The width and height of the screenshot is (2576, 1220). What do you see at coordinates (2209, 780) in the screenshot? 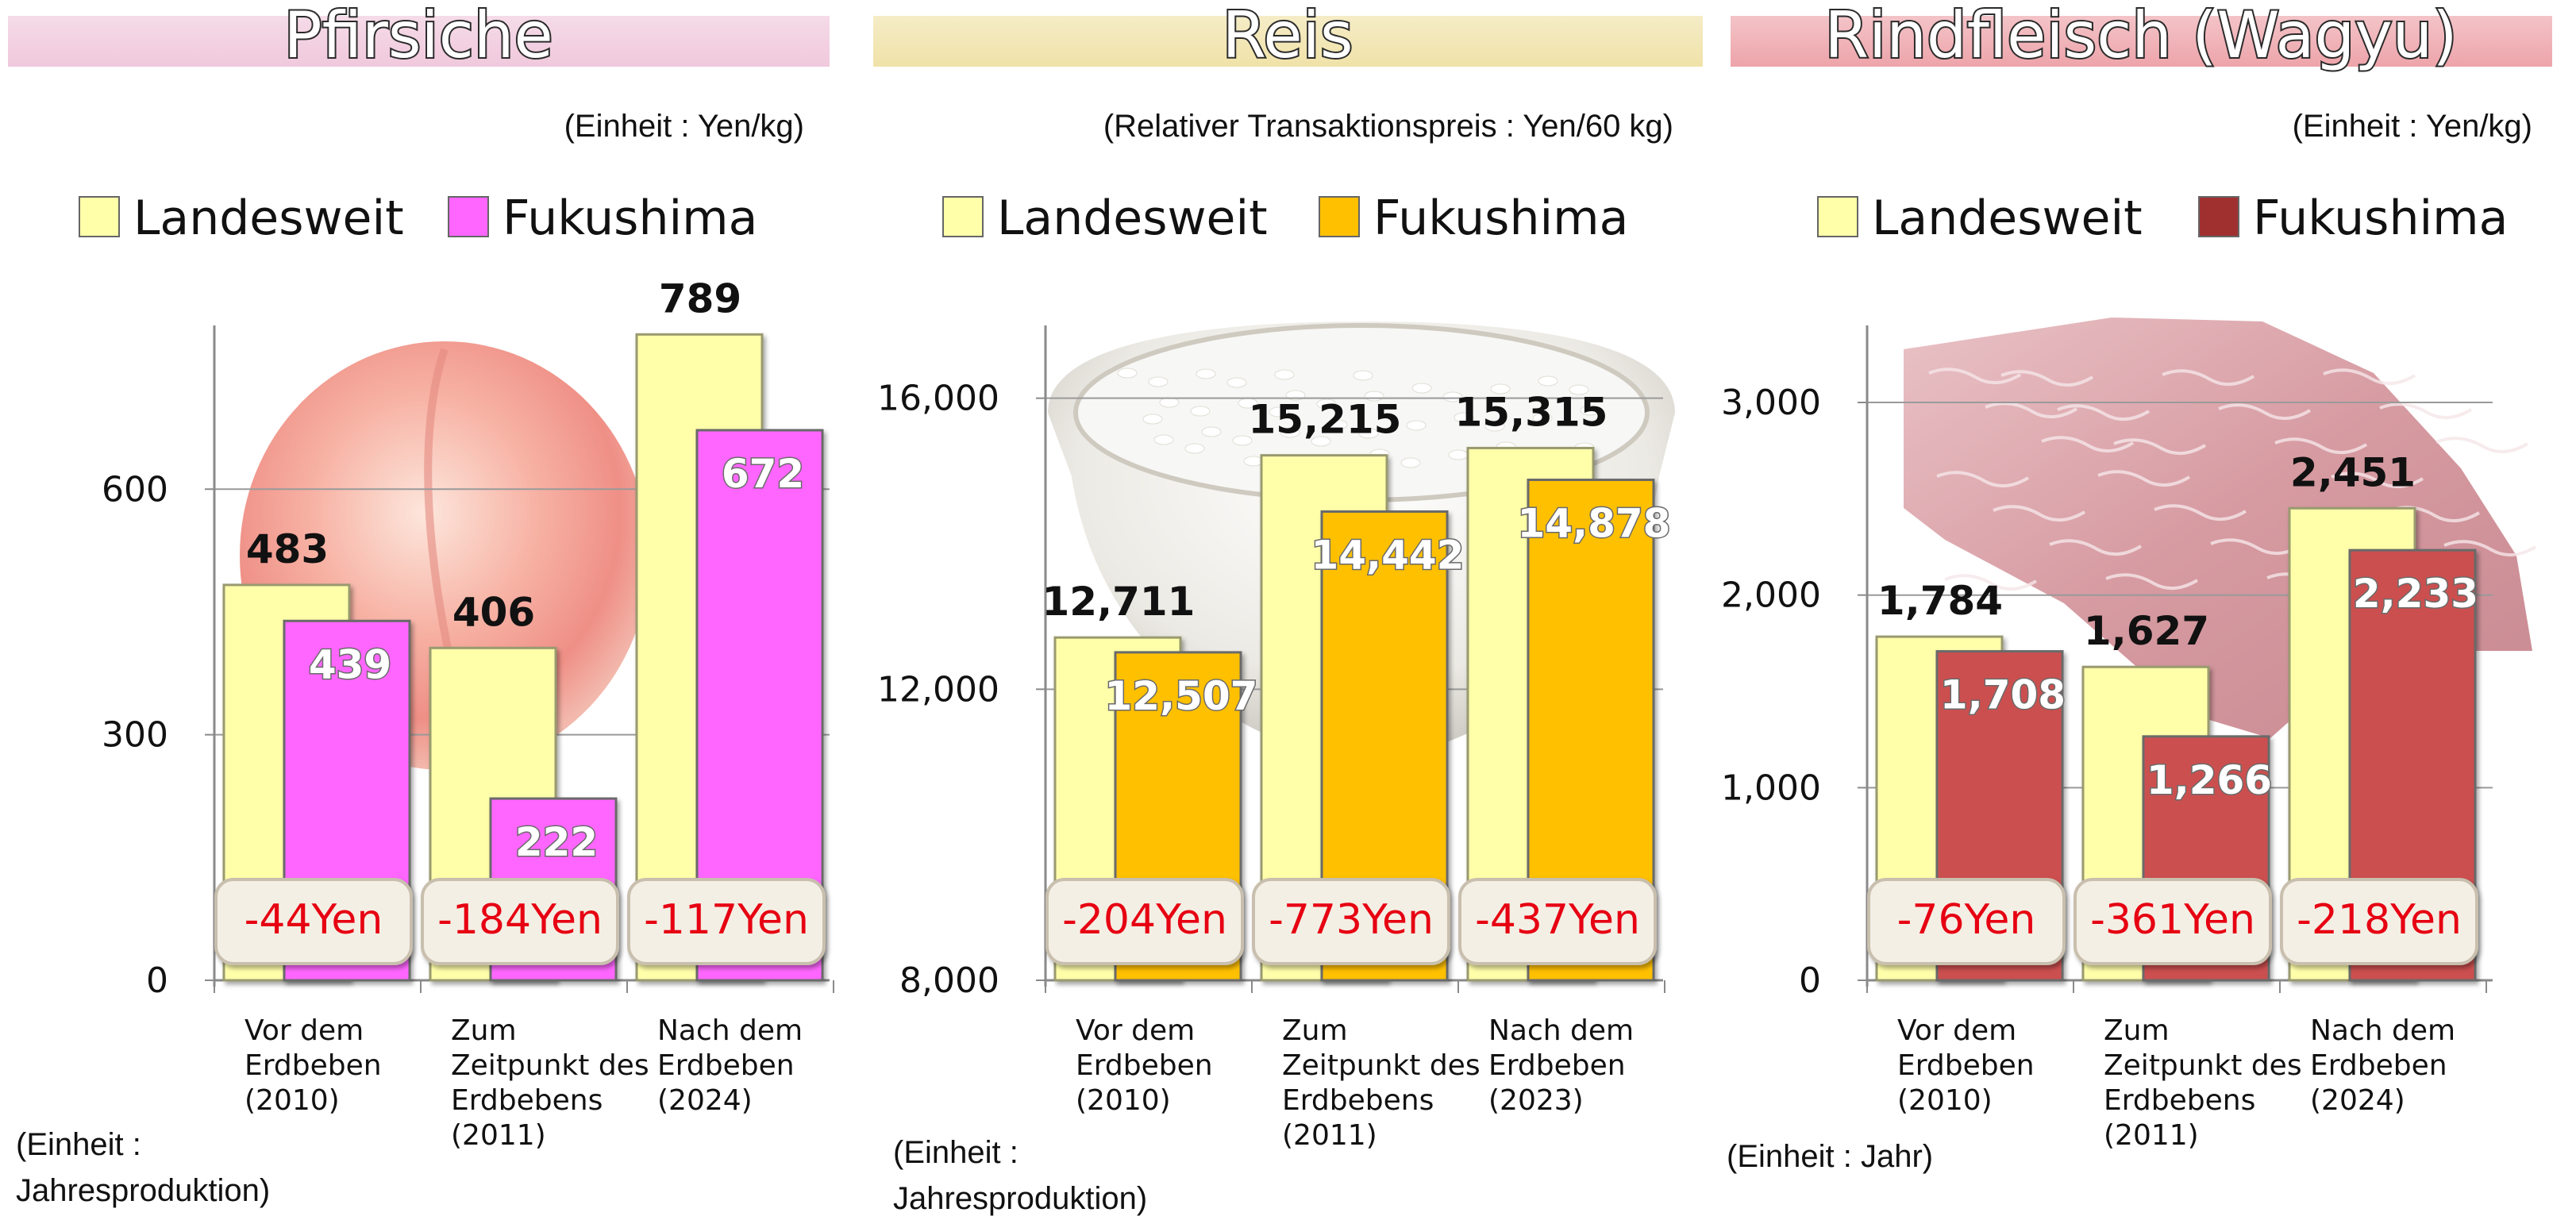
I see `value-label-fukushima-2: 1,266` at bounding box center [2209, 780].